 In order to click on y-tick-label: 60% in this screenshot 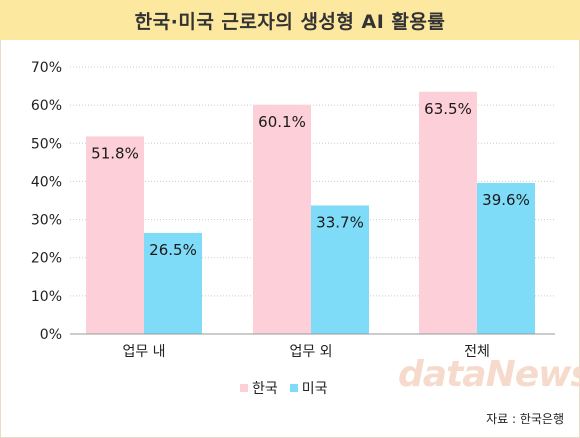, I will do `click(46, 106)`.